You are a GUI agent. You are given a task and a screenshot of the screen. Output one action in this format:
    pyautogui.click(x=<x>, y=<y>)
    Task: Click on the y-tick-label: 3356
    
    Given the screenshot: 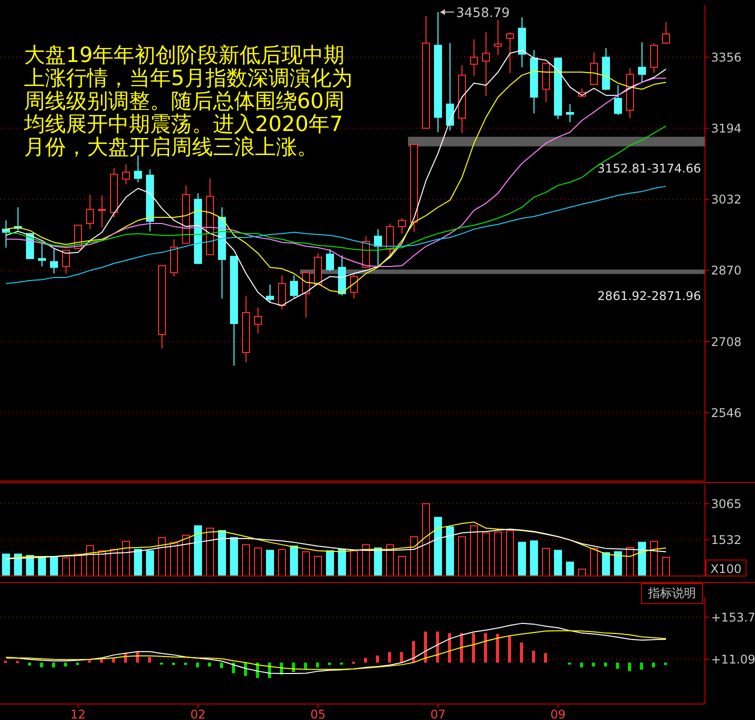 What is the action you would take?
    pyautogui.click(x=726, y=57)
    